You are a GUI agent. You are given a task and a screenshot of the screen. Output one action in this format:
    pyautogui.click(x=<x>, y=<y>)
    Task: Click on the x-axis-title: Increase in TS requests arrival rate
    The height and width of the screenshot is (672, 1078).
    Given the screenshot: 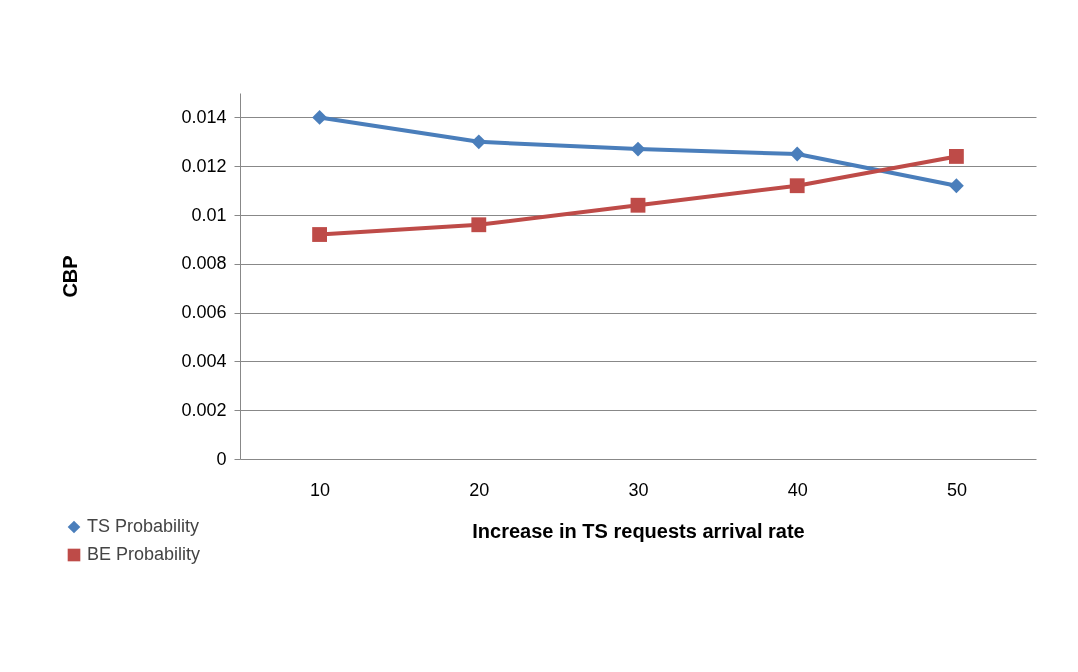 What is the action you would take?
    pyautogui.click(x=638, y=530)
    